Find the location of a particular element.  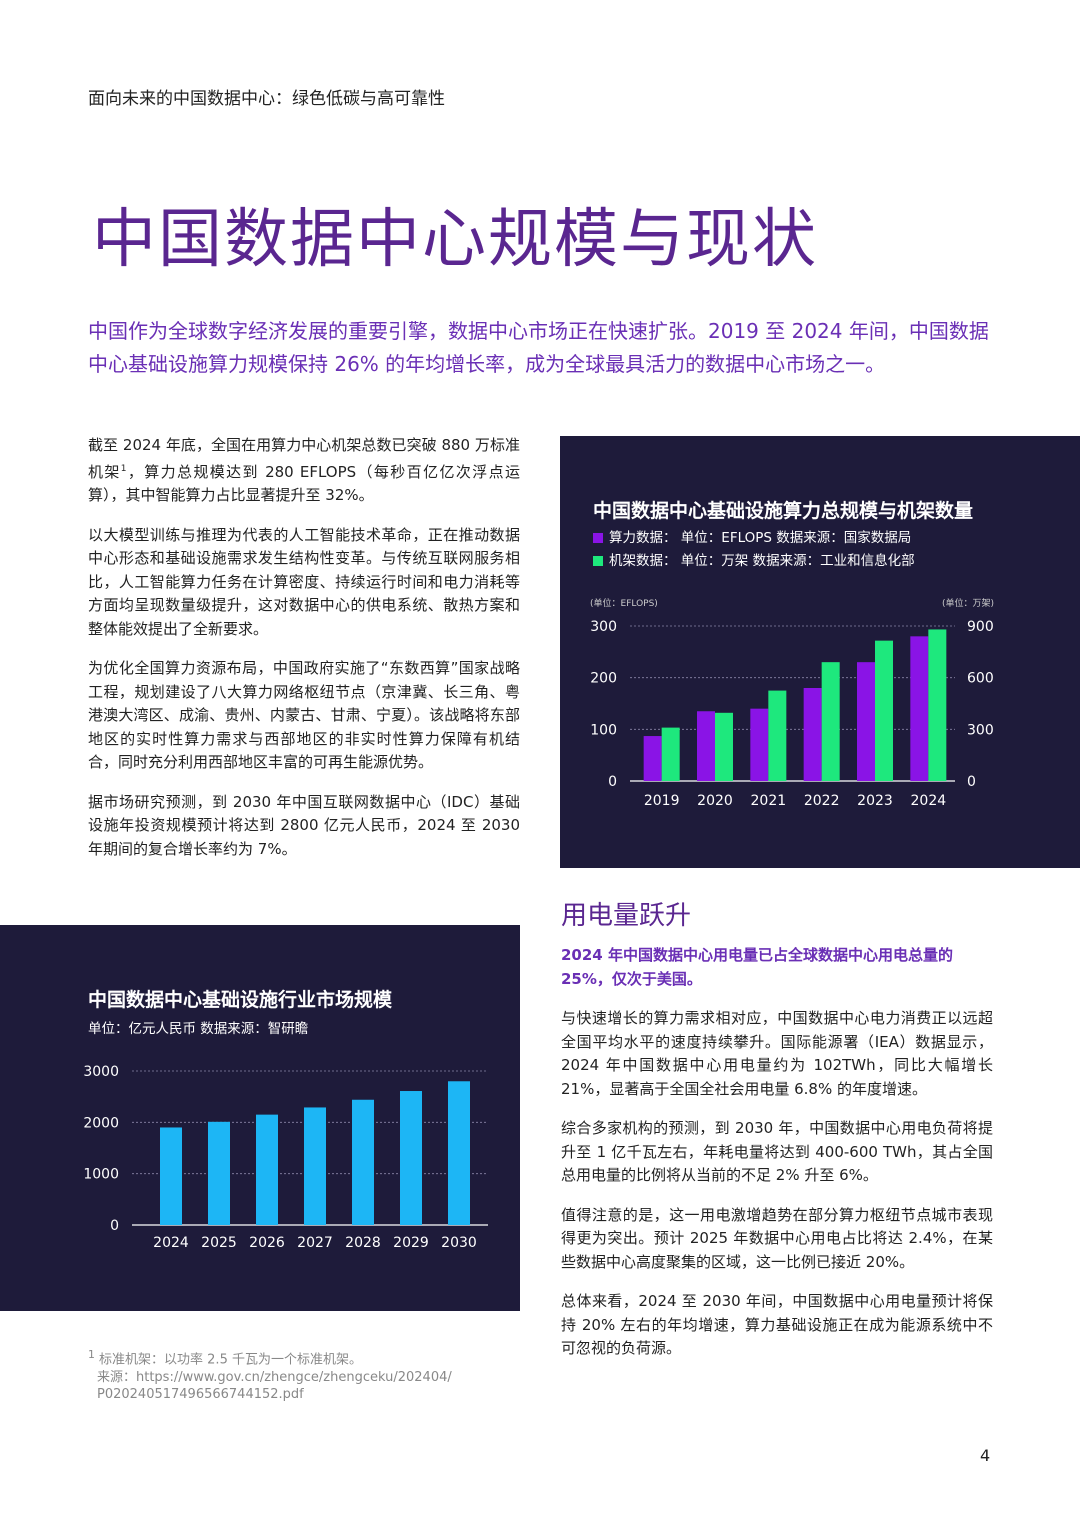

running-header: 面向未来的中国数据中心：绿色低碳与高可靠性 is located at coordinates (266, 99).